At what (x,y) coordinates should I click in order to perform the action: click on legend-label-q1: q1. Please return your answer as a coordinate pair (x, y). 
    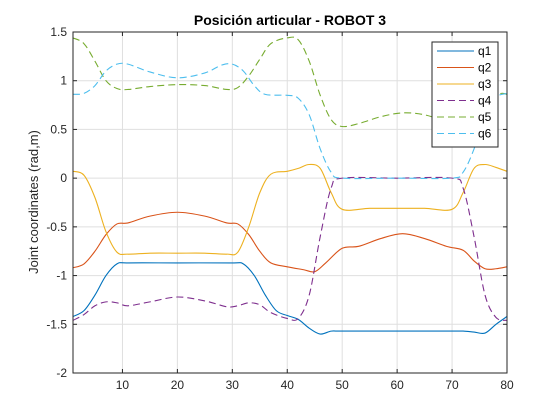
    Looking at the image, I should click on (485, 51).